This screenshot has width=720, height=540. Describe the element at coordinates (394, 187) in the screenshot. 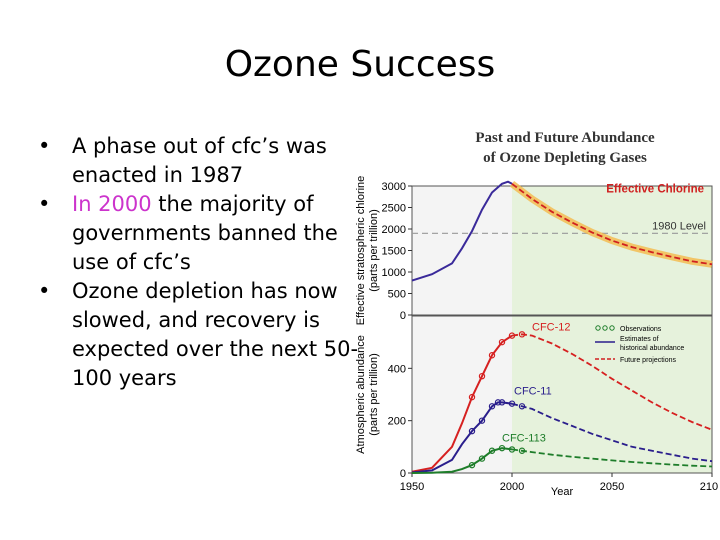

I see `y-tick-label: 3000` at that location.